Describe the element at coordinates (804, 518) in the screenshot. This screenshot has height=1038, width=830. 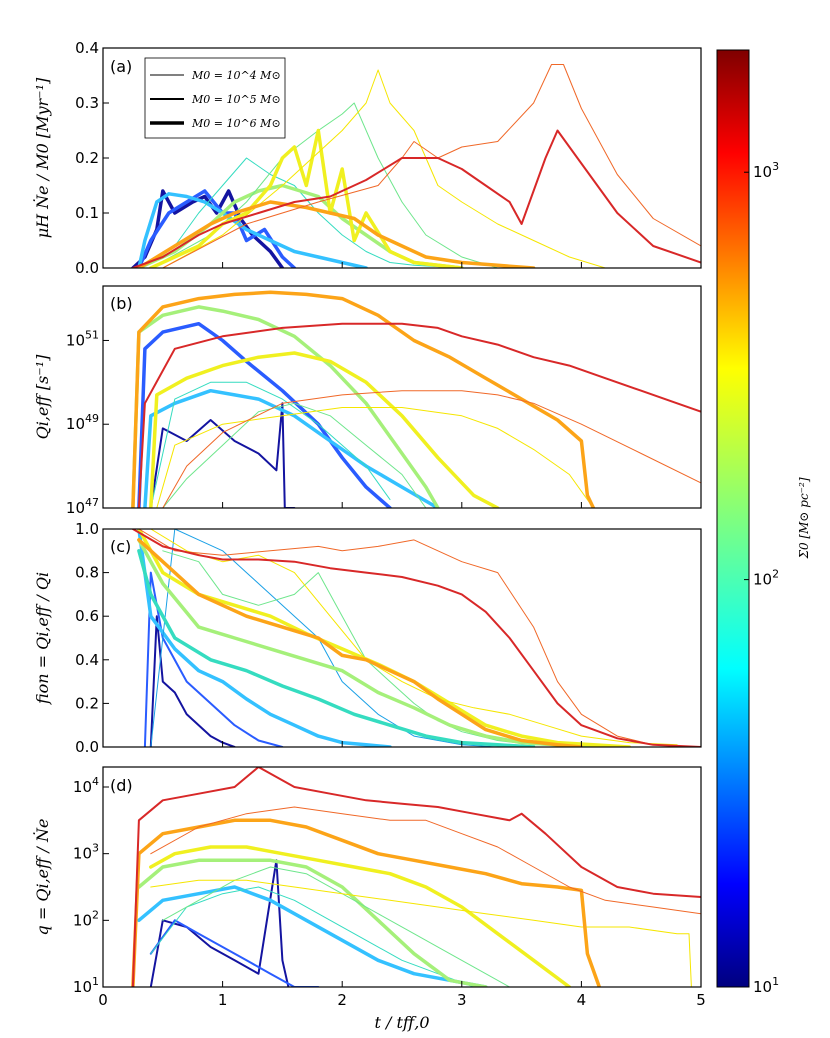
I see `colorbar-label: Σ0 [M⊙ pc⁻²]` at that location.